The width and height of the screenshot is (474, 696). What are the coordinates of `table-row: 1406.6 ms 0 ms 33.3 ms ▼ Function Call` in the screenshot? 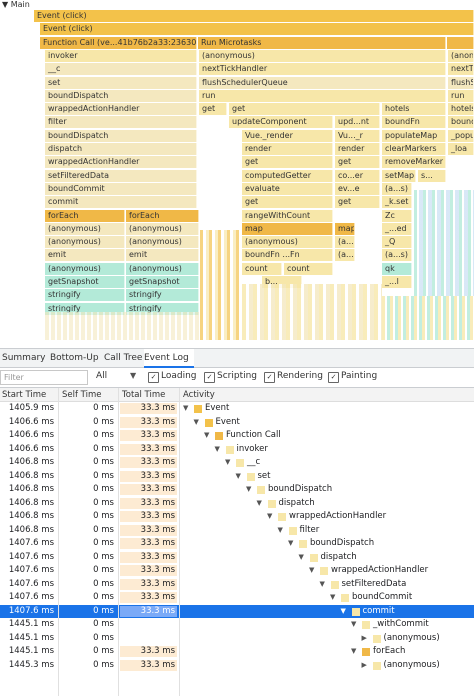 It's located at (237, 436).